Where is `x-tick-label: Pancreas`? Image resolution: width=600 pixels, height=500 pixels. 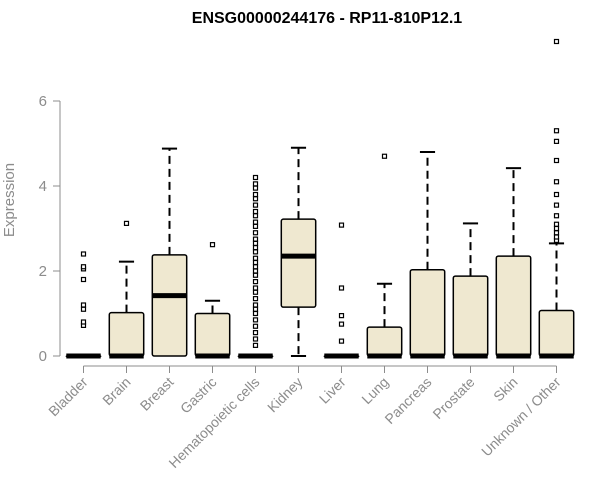
x-tick-label: Pancreas is located at coordinates (407, 400).